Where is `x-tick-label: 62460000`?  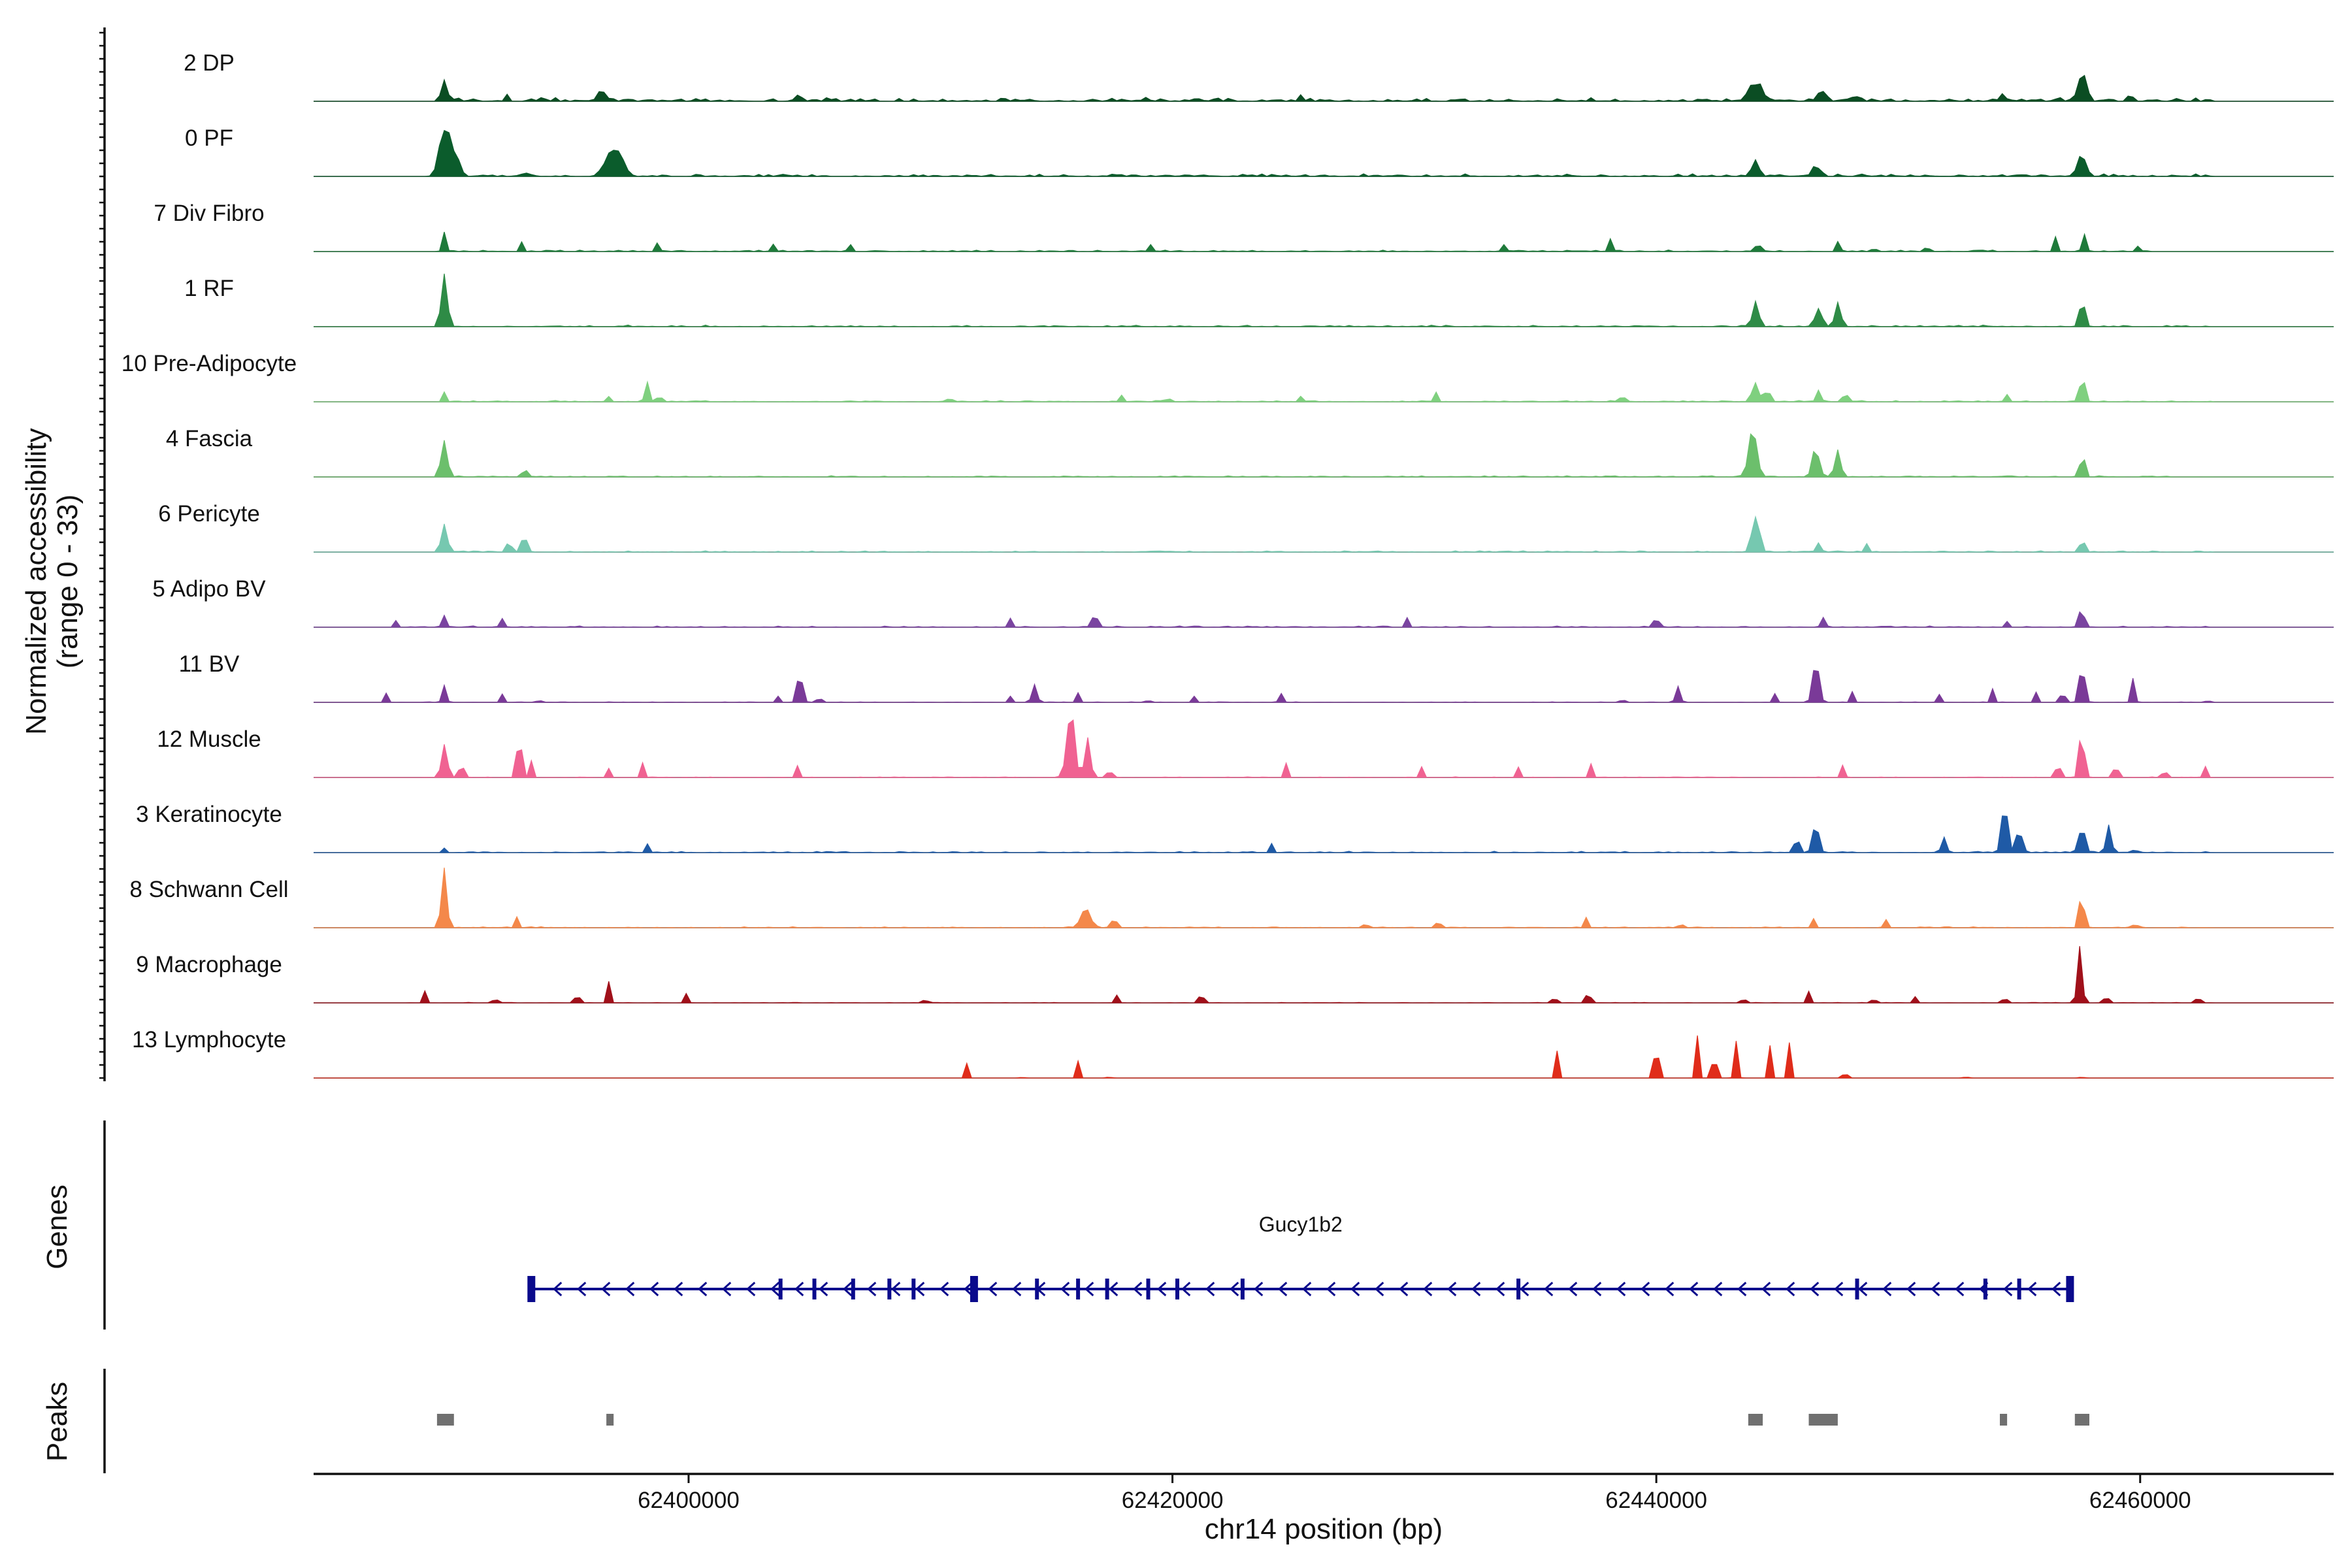
x-tick-label: 62460000 is located at coordinates (2140, 1500).